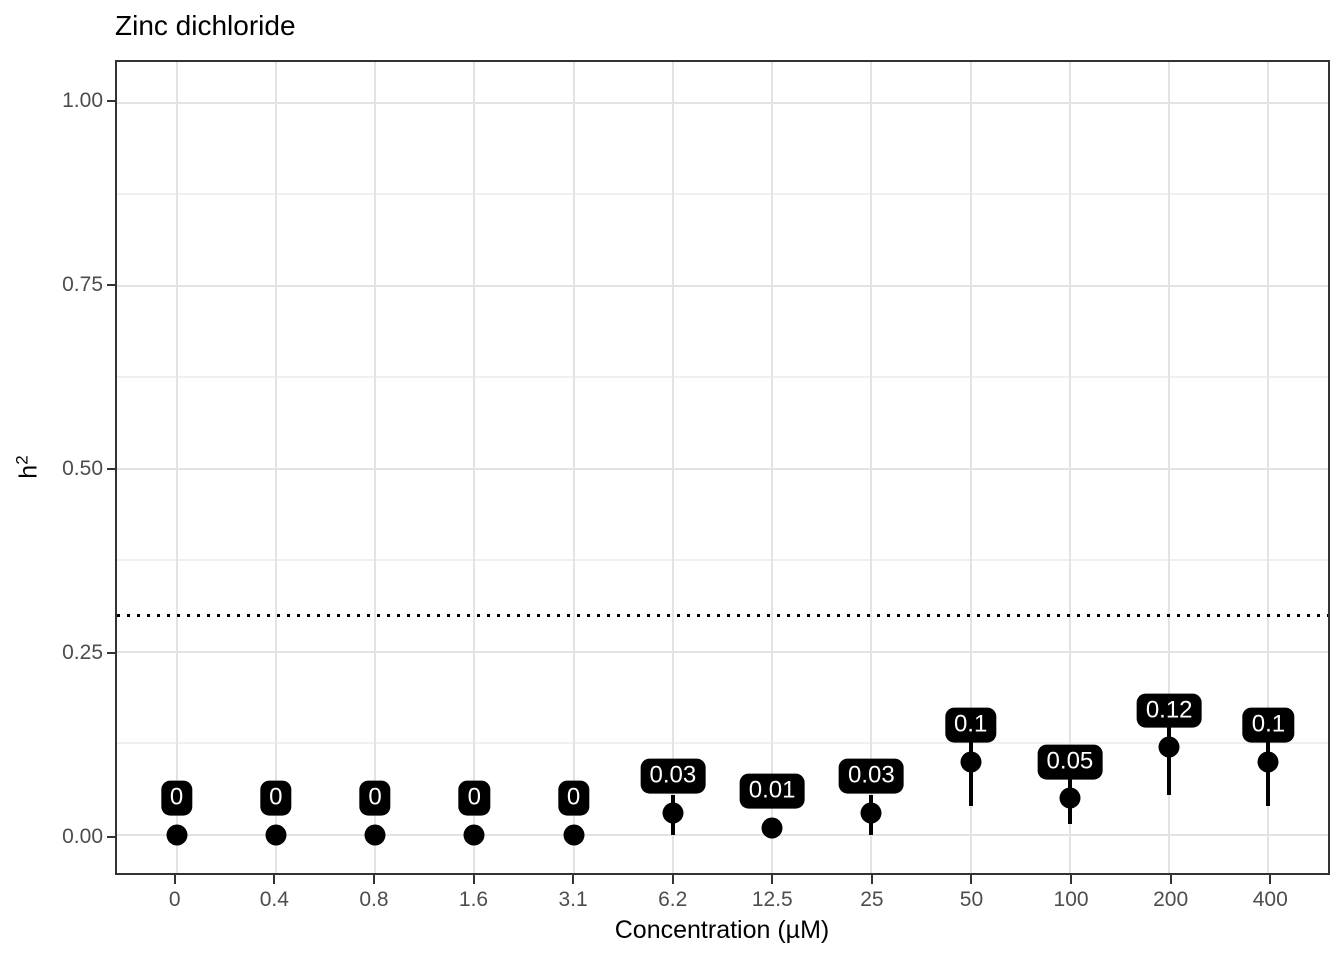 This screenshot has height=960, width=1344. Describe the element at coordinates (205, 25) in the screenshot. I see `plot-title: Zinc dichloride` at that location.